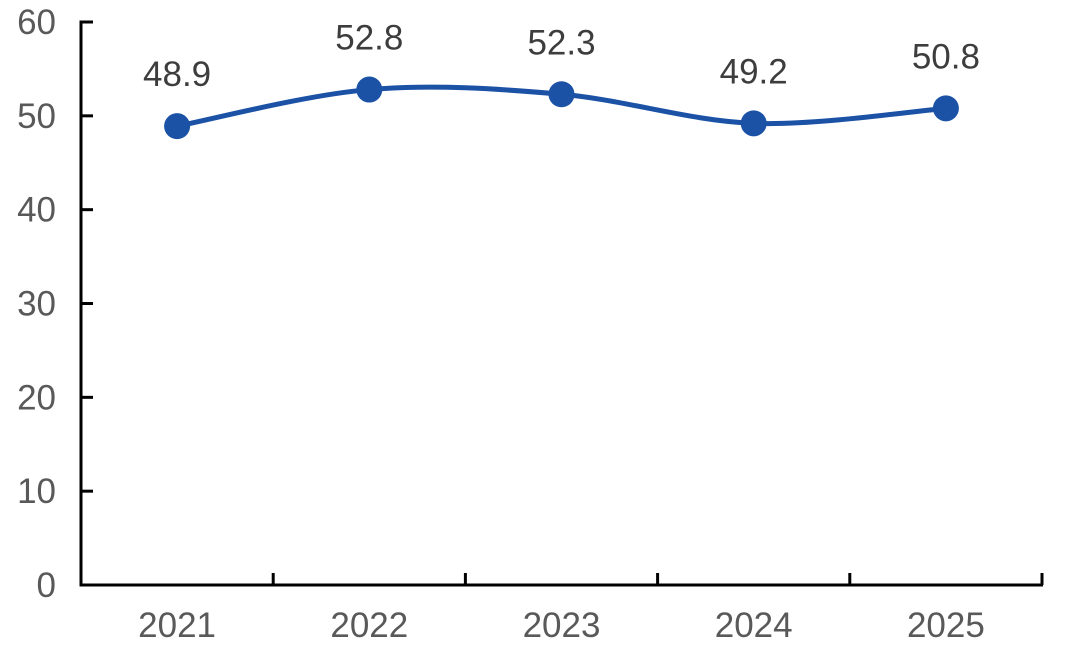 The width and height of the screenshot is (1080, 660). What do you see at coordinates (561, 42) in the screenshot?
I see `data-point-label: 52.3` at bounding box center [561, 42].